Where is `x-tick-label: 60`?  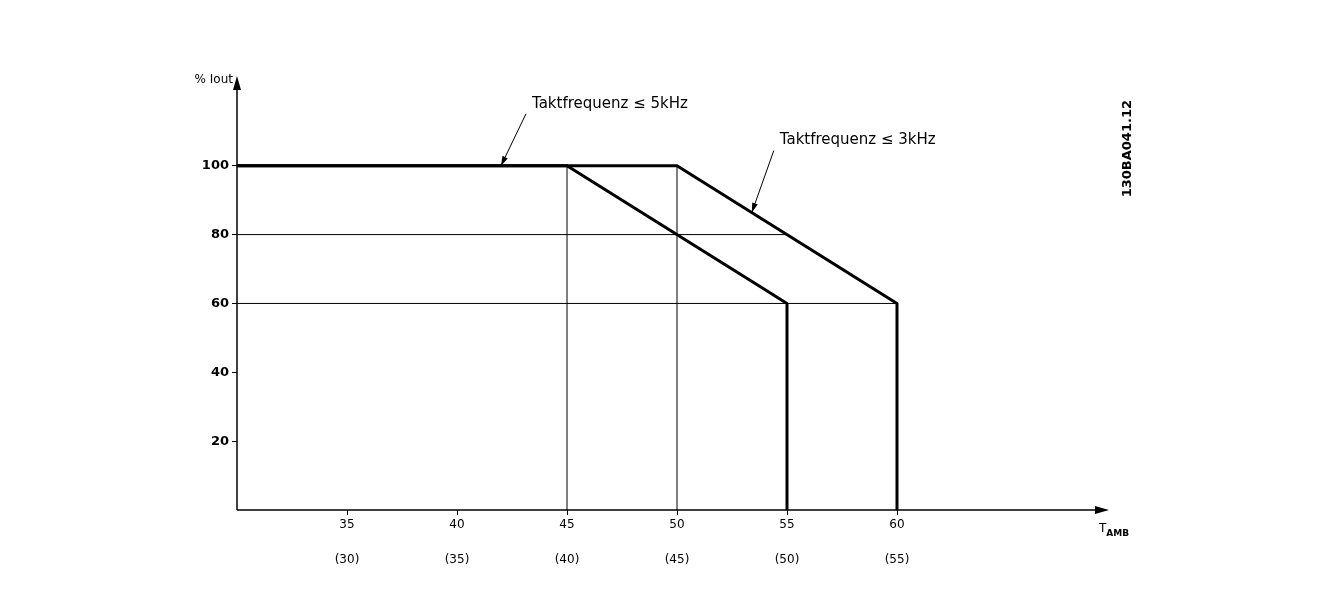 x-tick-label: 60 is located at coordinates (897, 524).